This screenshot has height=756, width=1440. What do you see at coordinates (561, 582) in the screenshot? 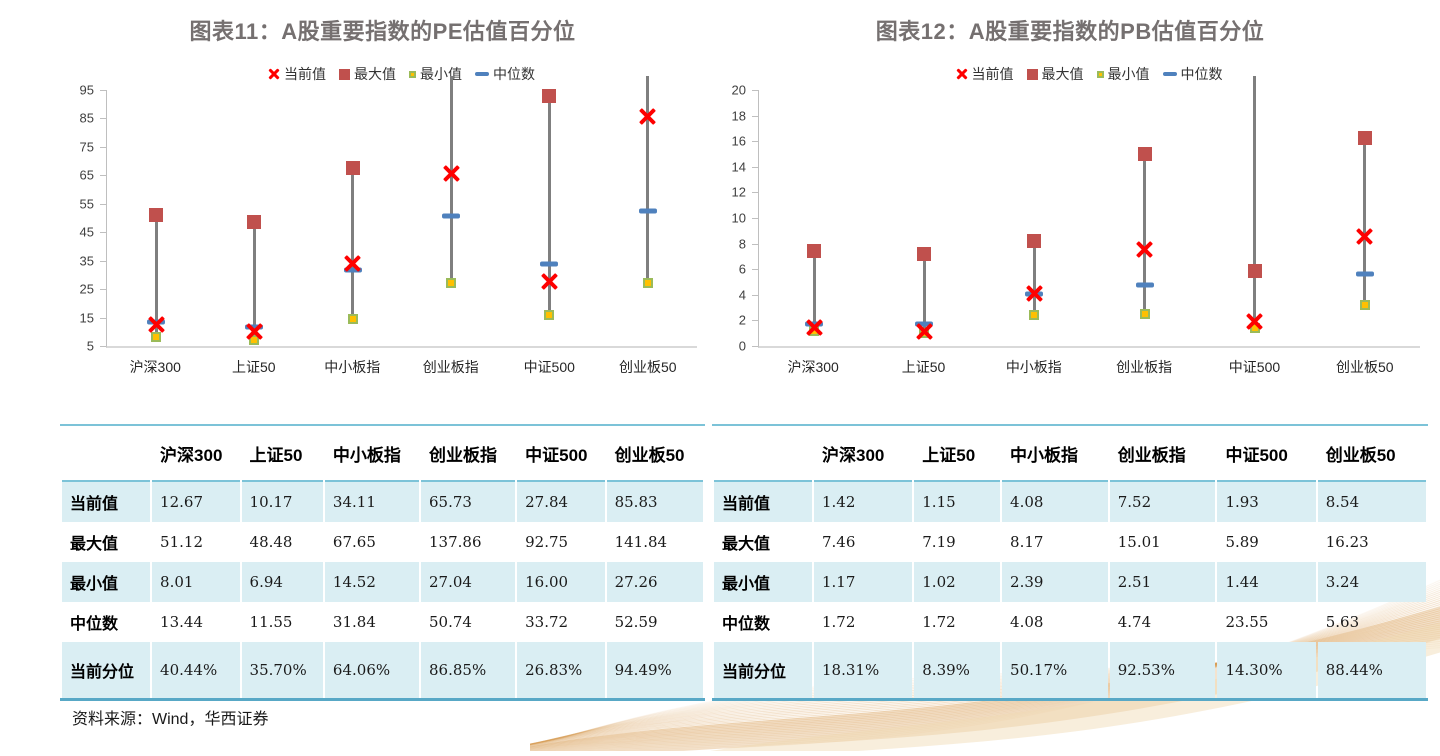
I see `table-cell: 16.00` at bounding box center [561, 582].